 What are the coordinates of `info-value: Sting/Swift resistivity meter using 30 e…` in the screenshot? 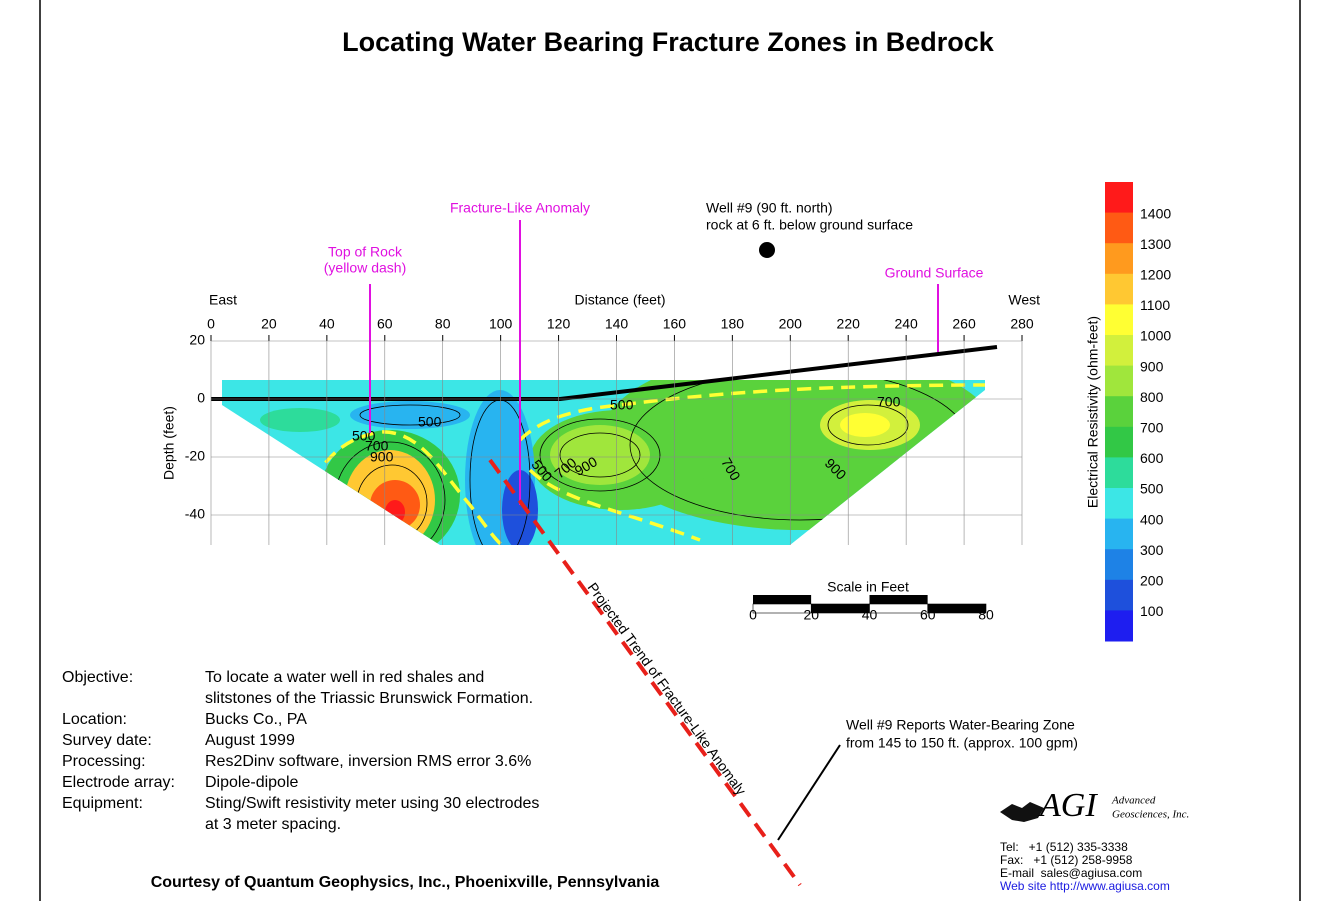 It's located at (372, 803).